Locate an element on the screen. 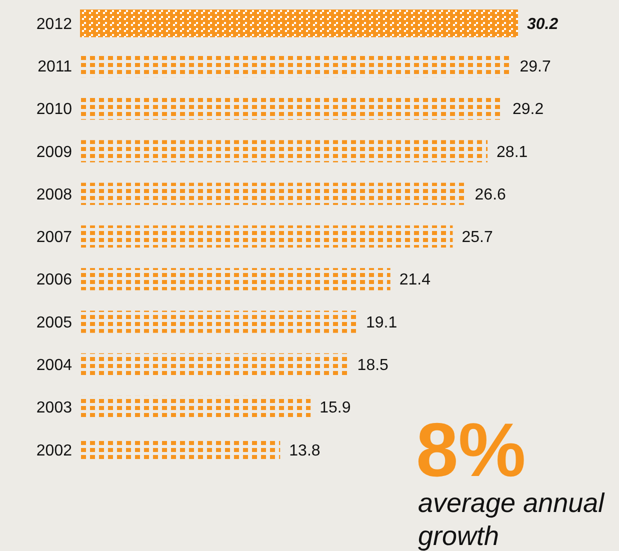 The height and width of the screenshot is (551, 619). data-label: 29.2 is located at coordinates (528, 109).